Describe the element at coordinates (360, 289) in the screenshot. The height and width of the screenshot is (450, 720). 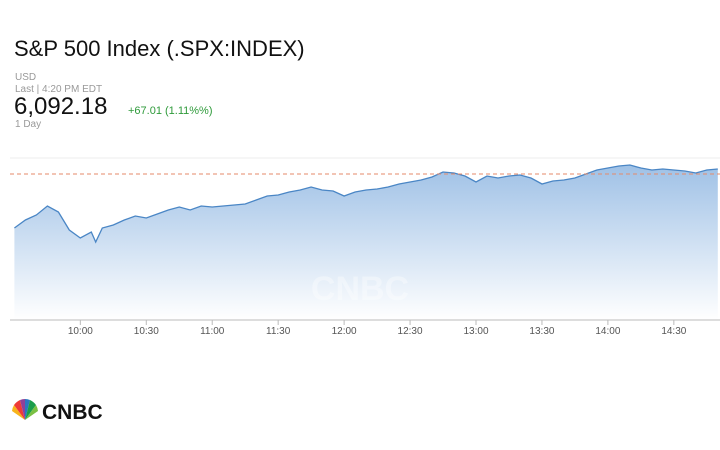
I see `watermark: CNBC` at that location.